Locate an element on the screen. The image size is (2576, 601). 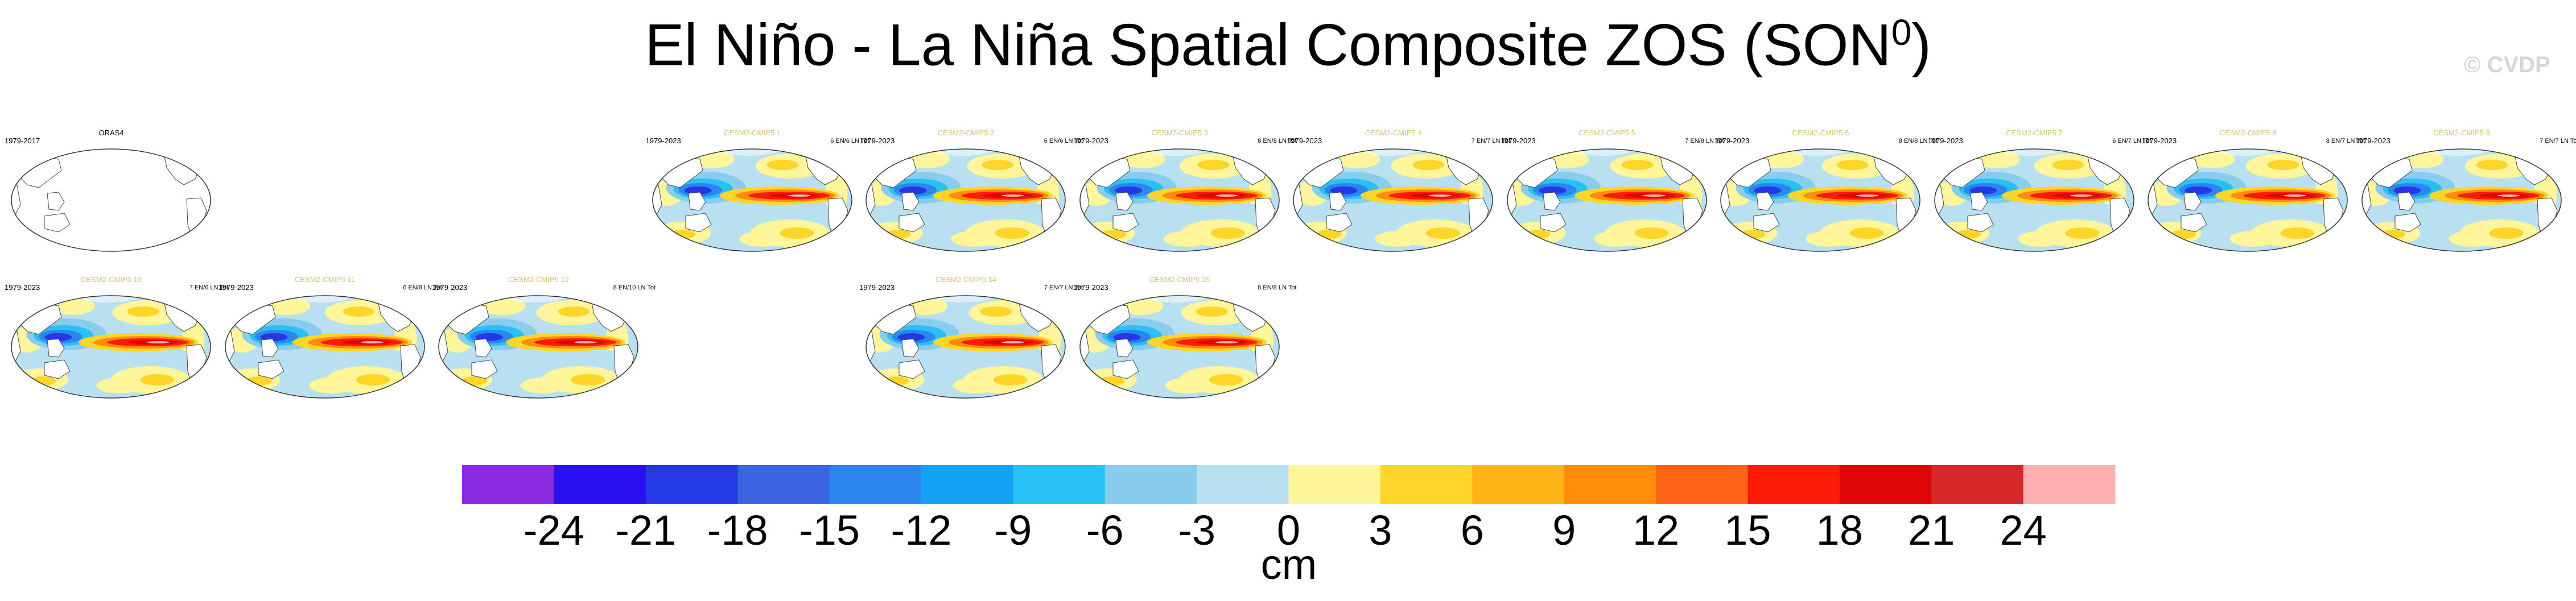
panel-event-count: 7 EN/6 LN Tot is located at coordinates (208, 287).